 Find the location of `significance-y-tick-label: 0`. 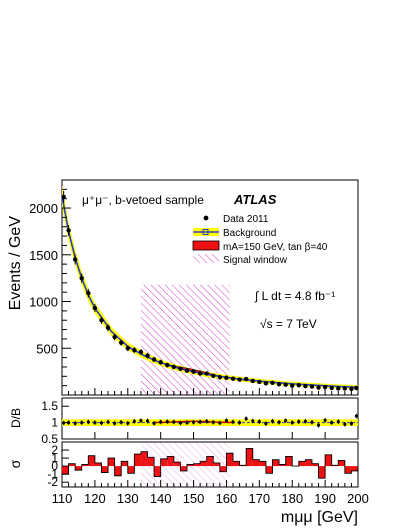

significance-y-tick-label: 0 is located at coordinates (54, 466).